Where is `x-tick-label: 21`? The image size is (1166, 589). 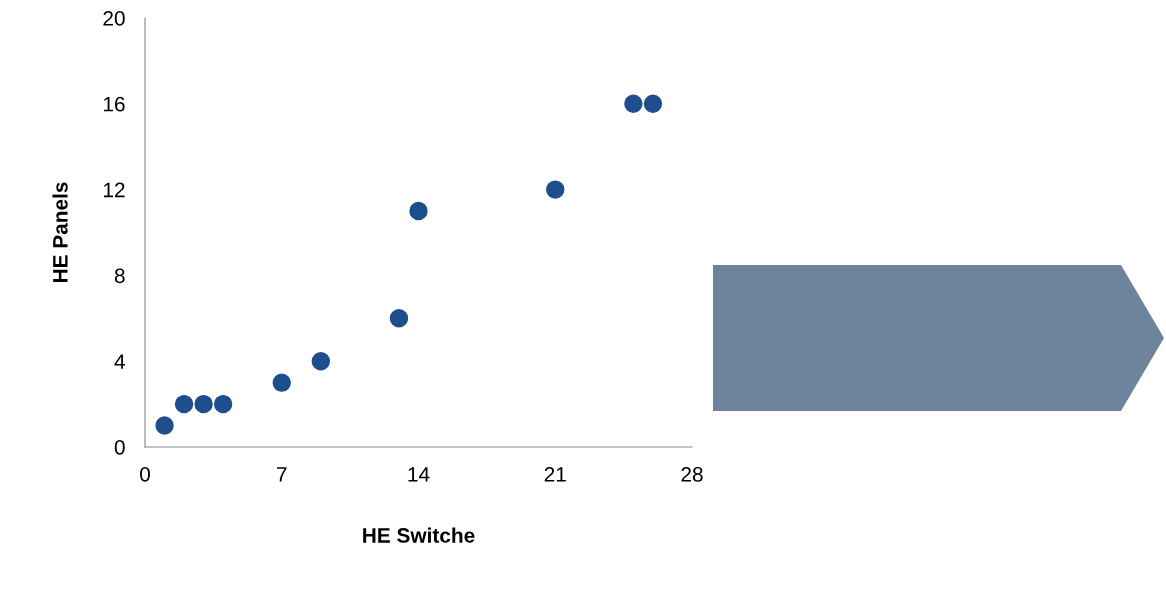 x-tick-label: 21 is located at coordinates (555, 474).